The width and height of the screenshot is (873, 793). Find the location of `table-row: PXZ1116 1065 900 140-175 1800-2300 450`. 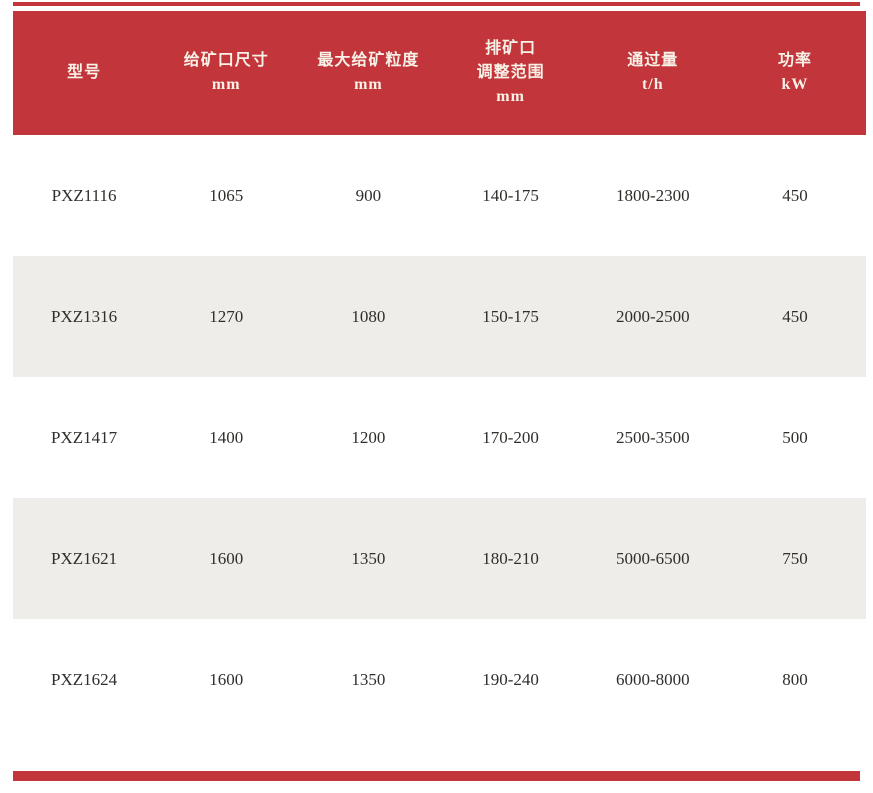

table-row: PXZ1116 1065 900 140-175 1800-2300 450 is located at coordinates (439, 195).